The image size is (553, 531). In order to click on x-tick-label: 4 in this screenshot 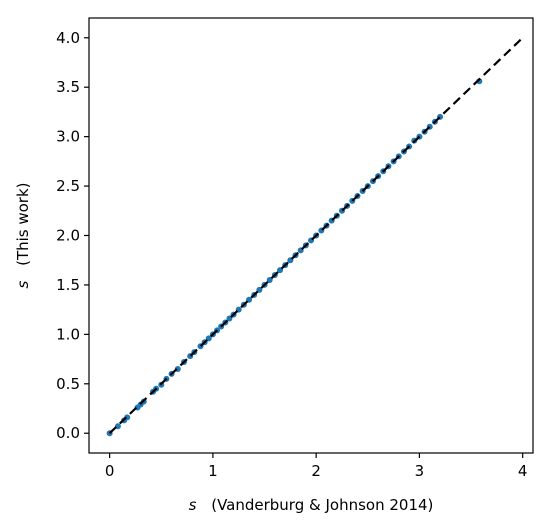, I will do `click(523, 471)`.